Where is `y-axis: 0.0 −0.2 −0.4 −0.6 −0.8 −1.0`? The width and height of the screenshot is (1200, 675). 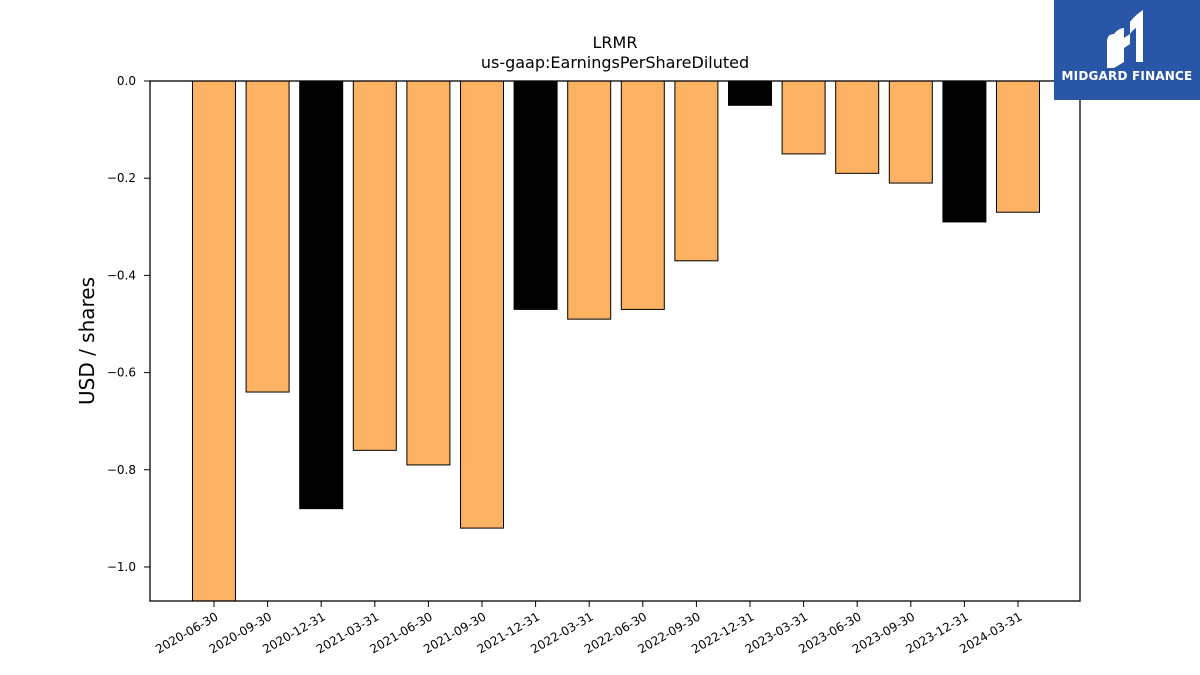
y-axis: 0.0 −0.2 −0.4 −0.6 −0.8 −1.0 is located at coordinates (128, 324).